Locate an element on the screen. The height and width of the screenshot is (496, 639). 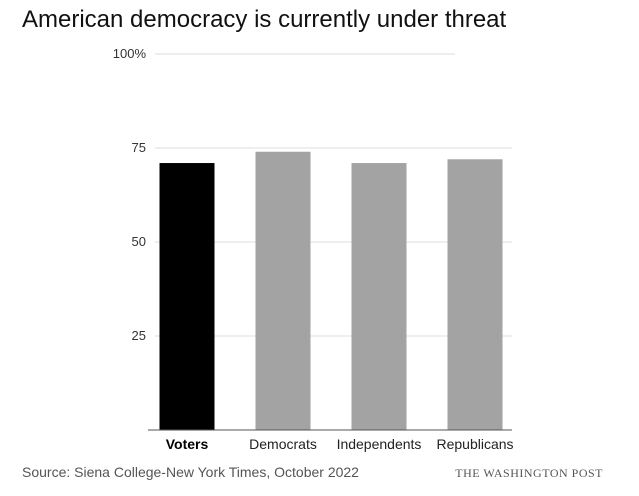
bar-democrats is located at coordinates (283, 290).